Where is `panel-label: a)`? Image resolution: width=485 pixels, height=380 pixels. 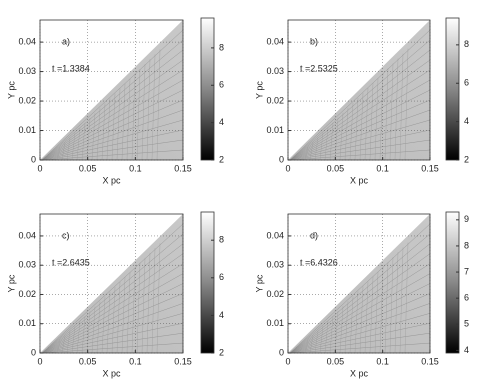
panel-label: a) is located at coordinates (66, 41).